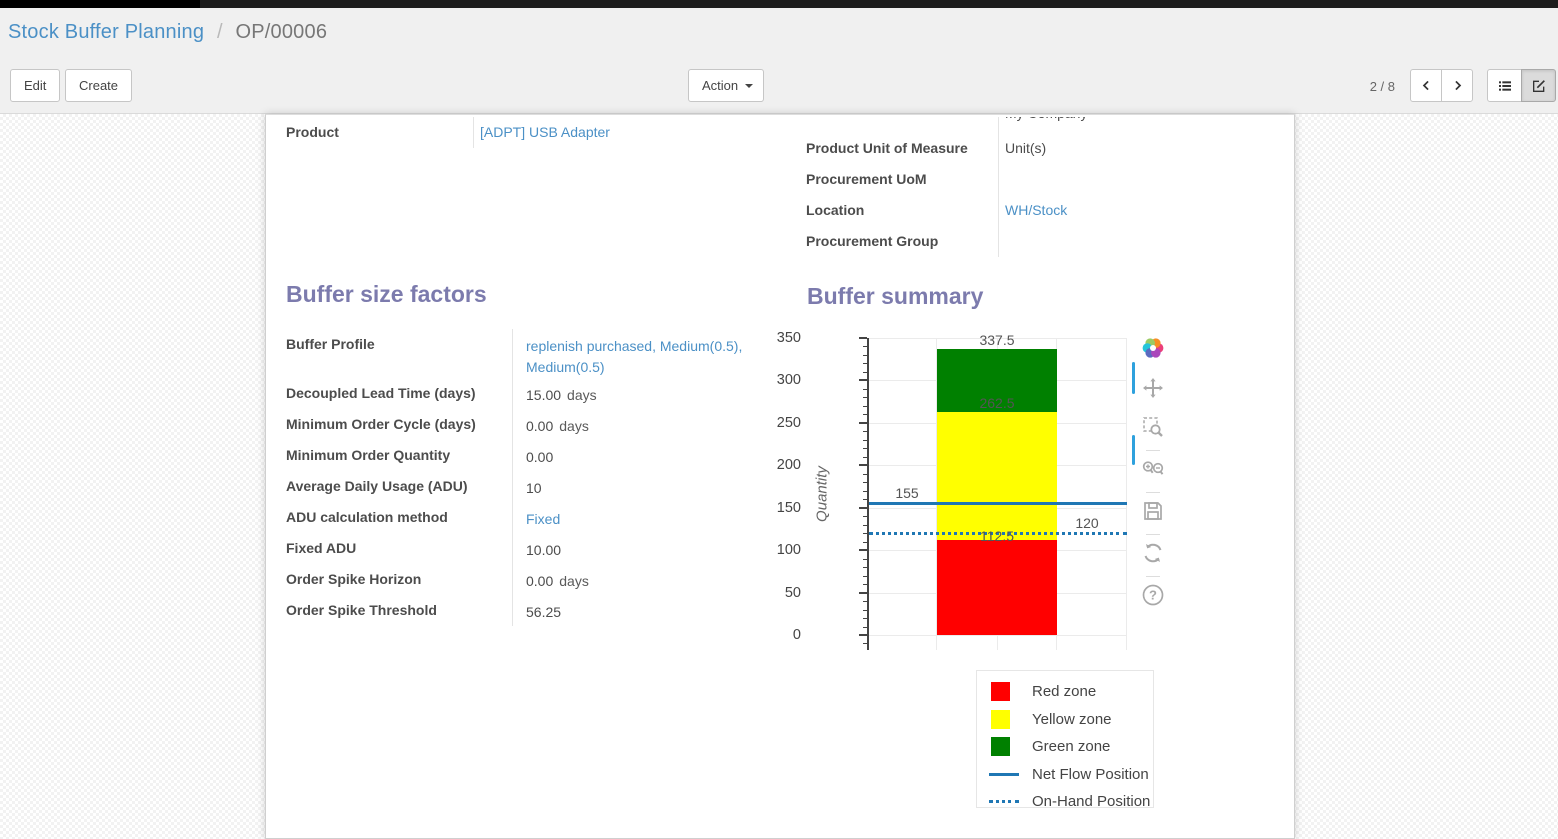  I want to click on field-buffer-factor-label: Order Spike Horizon, so click(354, 579).